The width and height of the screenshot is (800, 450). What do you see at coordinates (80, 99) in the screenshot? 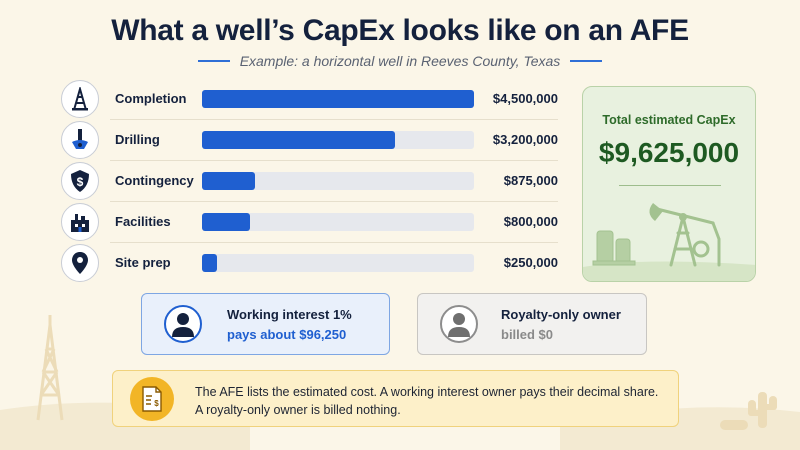
I see `drilling-rig-icon` at bounding box center [80, 99].